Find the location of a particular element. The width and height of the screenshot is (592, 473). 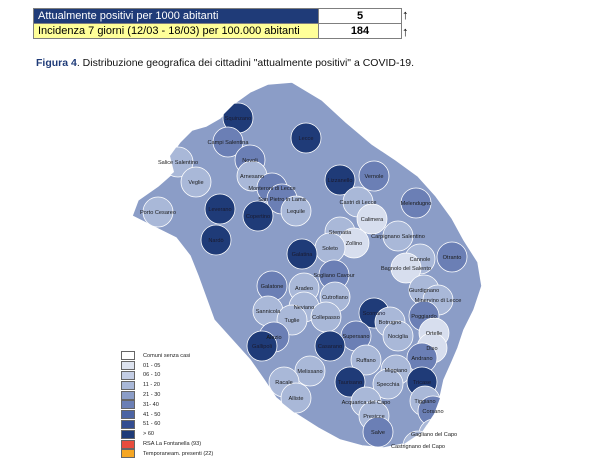

legend-item: 11 - 20 is located at coordinates (166, 385).